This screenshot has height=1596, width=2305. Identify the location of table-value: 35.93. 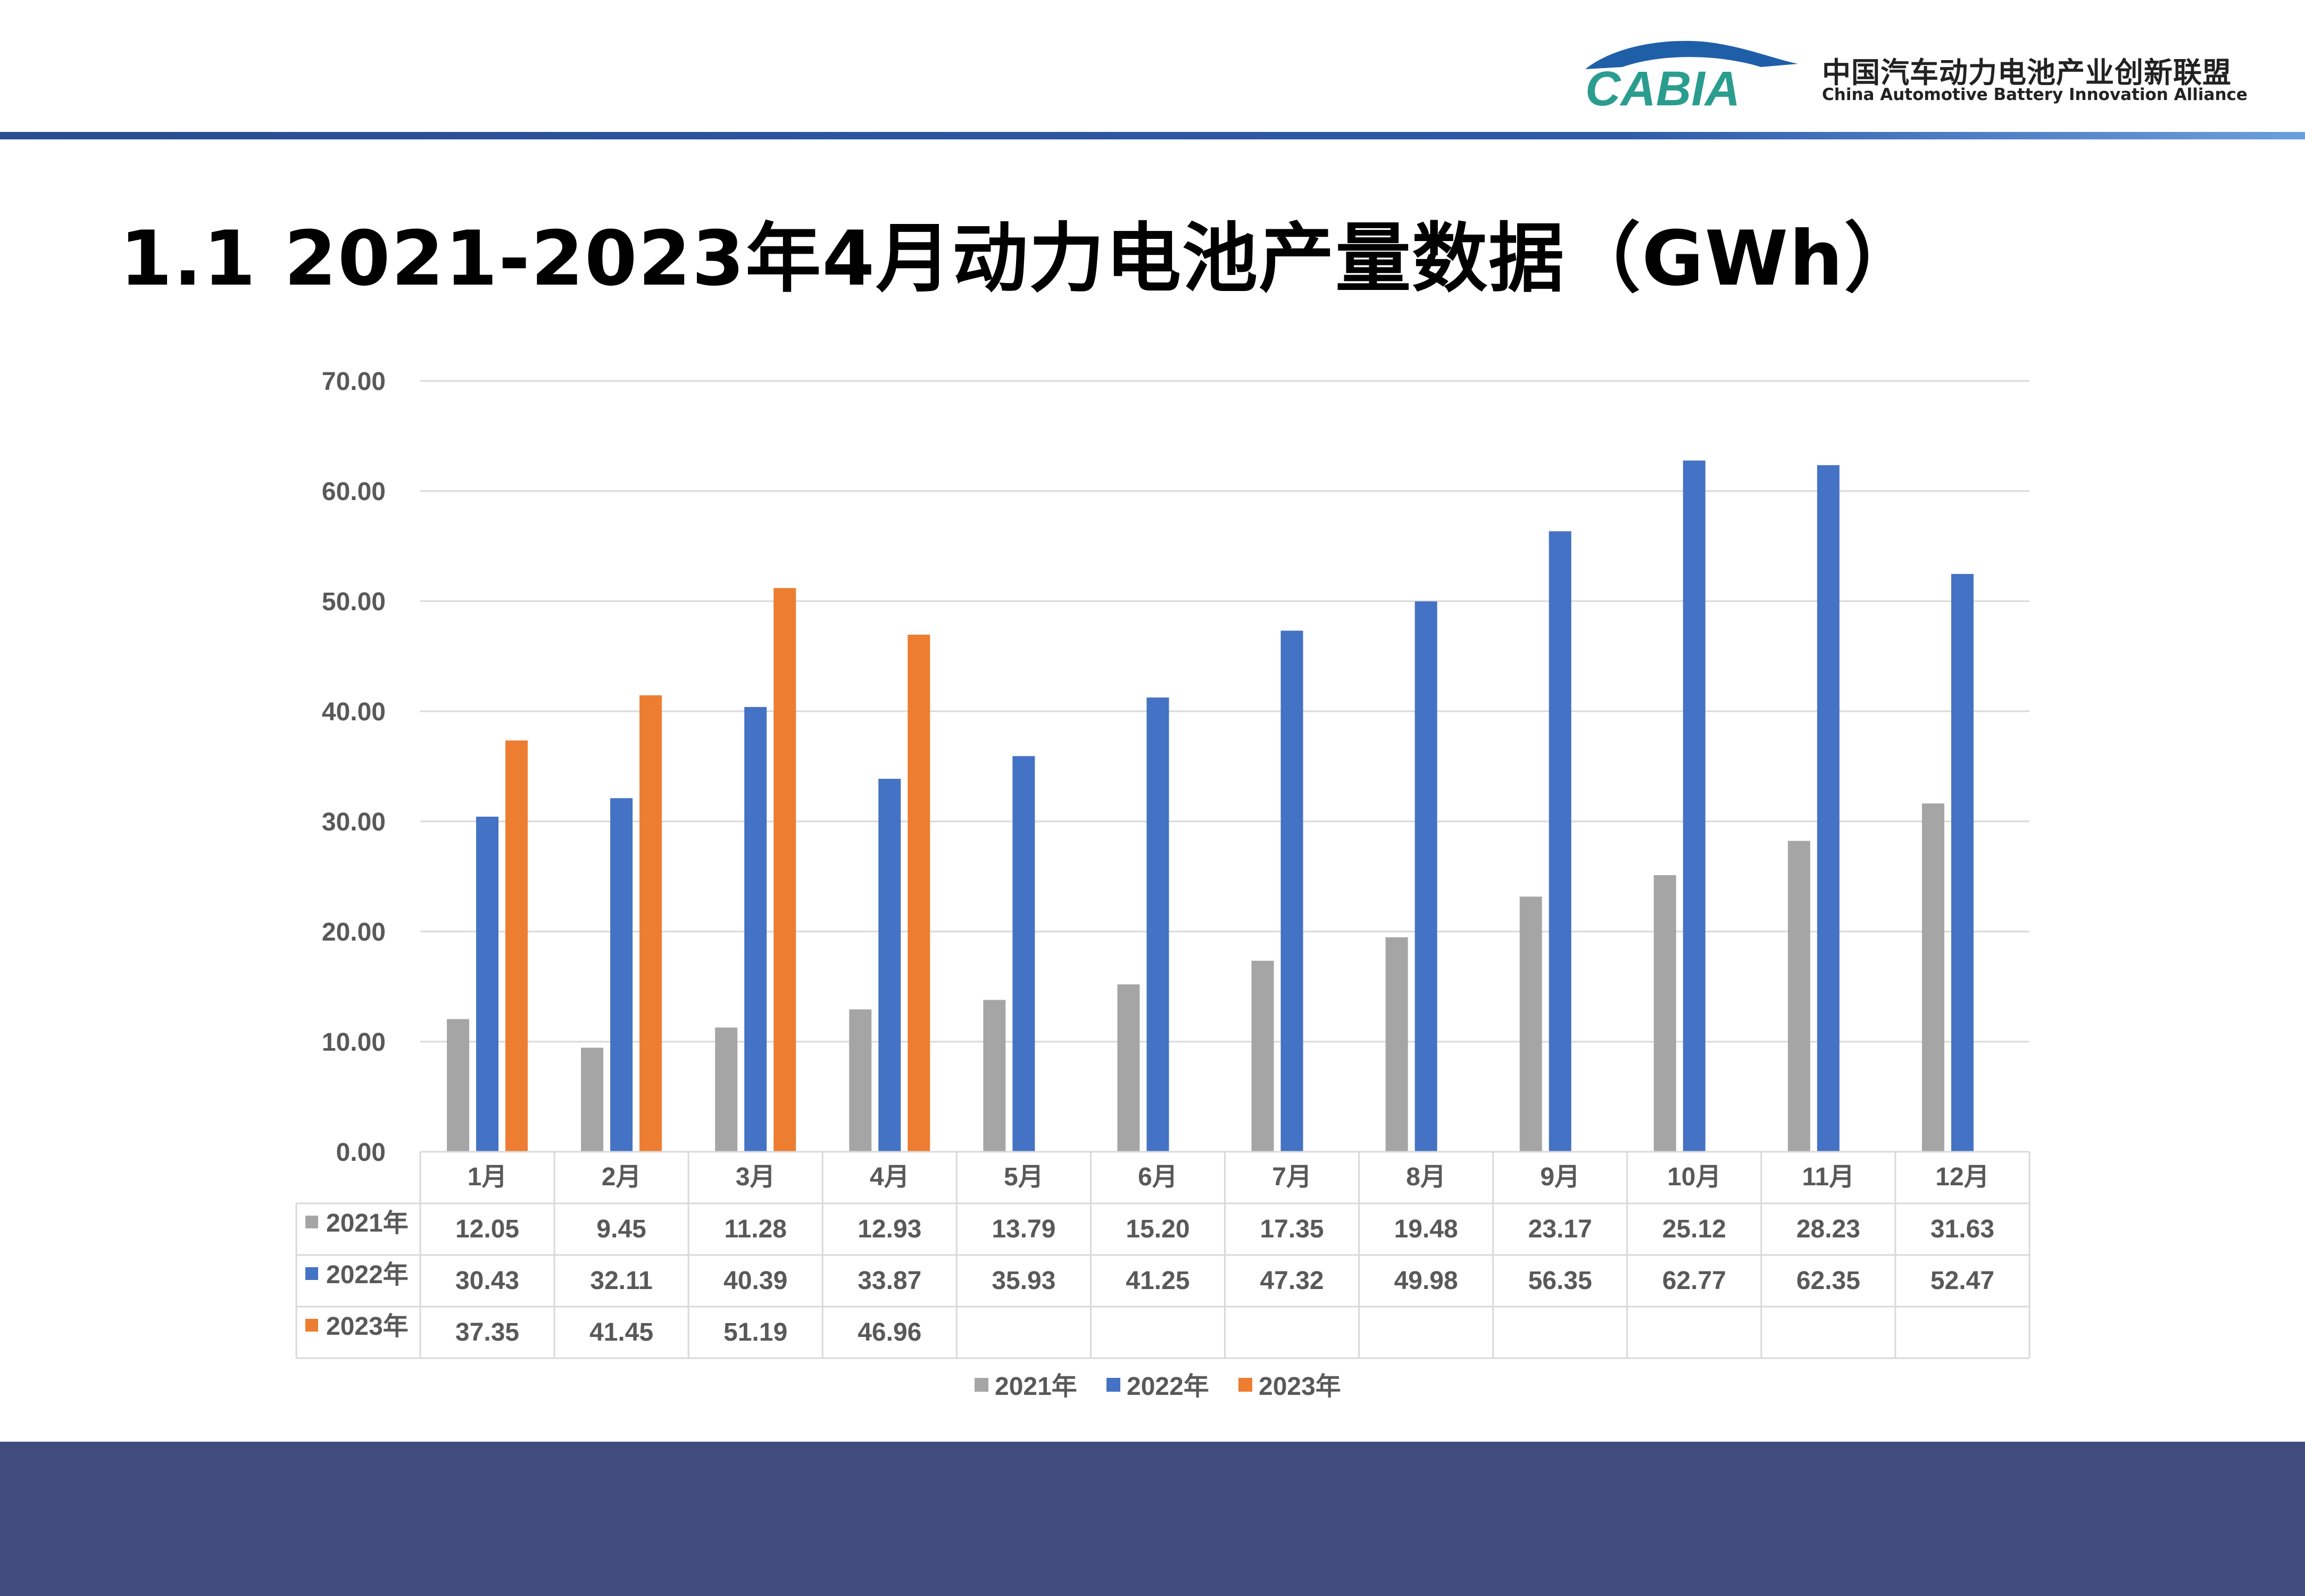
(1023, 1281).